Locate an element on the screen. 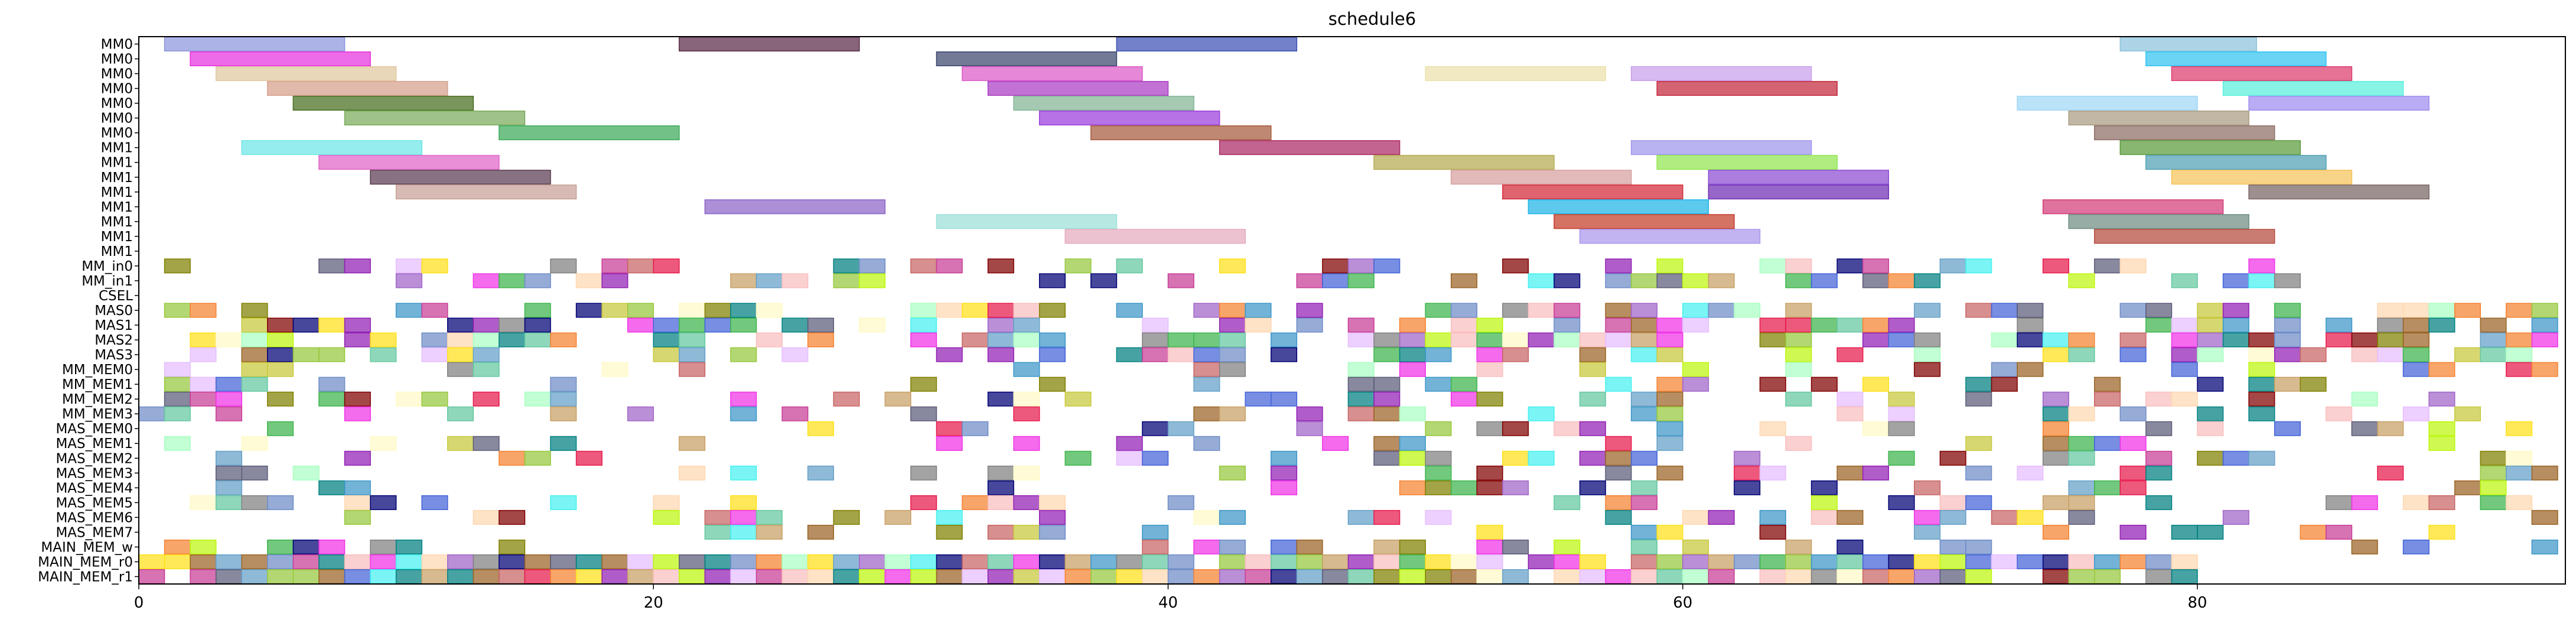  y-tick-label: MAS3 is located at coordinates (114, 356).